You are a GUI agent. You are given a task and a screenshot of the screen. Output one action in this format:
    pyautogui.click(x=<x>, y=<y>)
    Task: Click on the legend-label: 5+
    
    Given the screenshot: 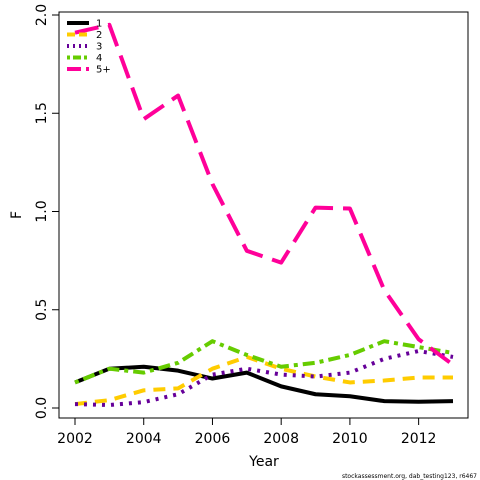 What is the action you would take?
    pyautogui.click(x=103, y=70)
    